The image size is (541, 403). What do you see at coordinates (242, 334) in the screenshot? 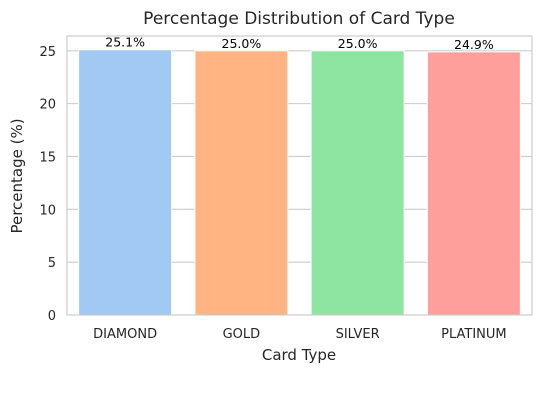
I see `x-tick-label: GOLD` at bounding box center [242, 334].